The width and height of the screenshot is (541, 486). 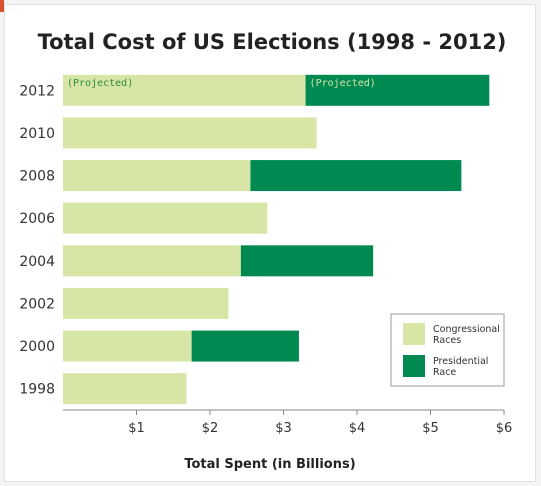 What do you see at coordinates (269, 464) in the screenshot?
I see `x-axis-label: Total Spent (in Billions)` at bounding box center [269, 464].